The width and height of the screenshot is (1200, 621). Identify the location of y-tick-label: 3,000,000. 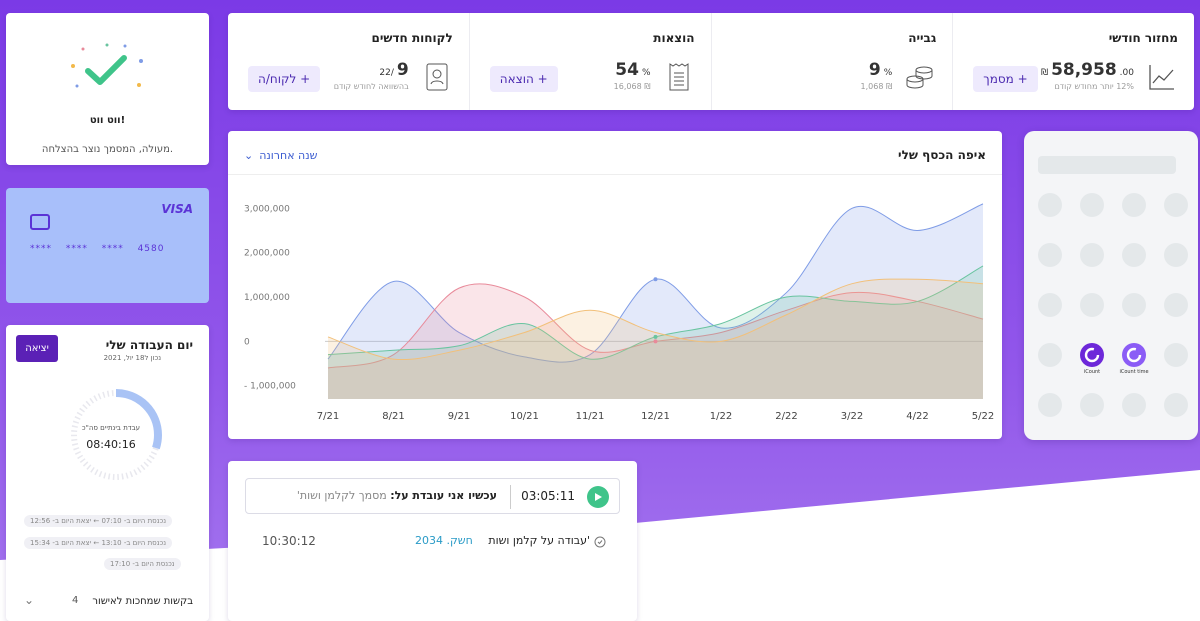
(267, 209).